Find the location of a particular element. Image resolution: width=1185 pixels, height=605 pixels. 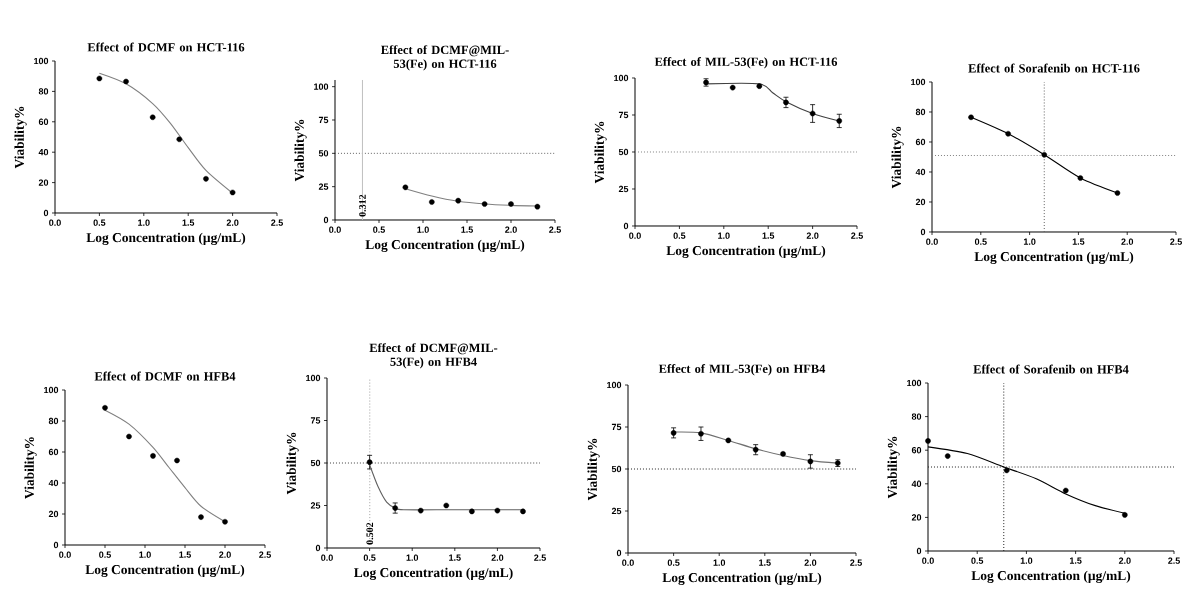

chart-title: Effect of DCMF on HFB4 is located at coordinates (165, 376).